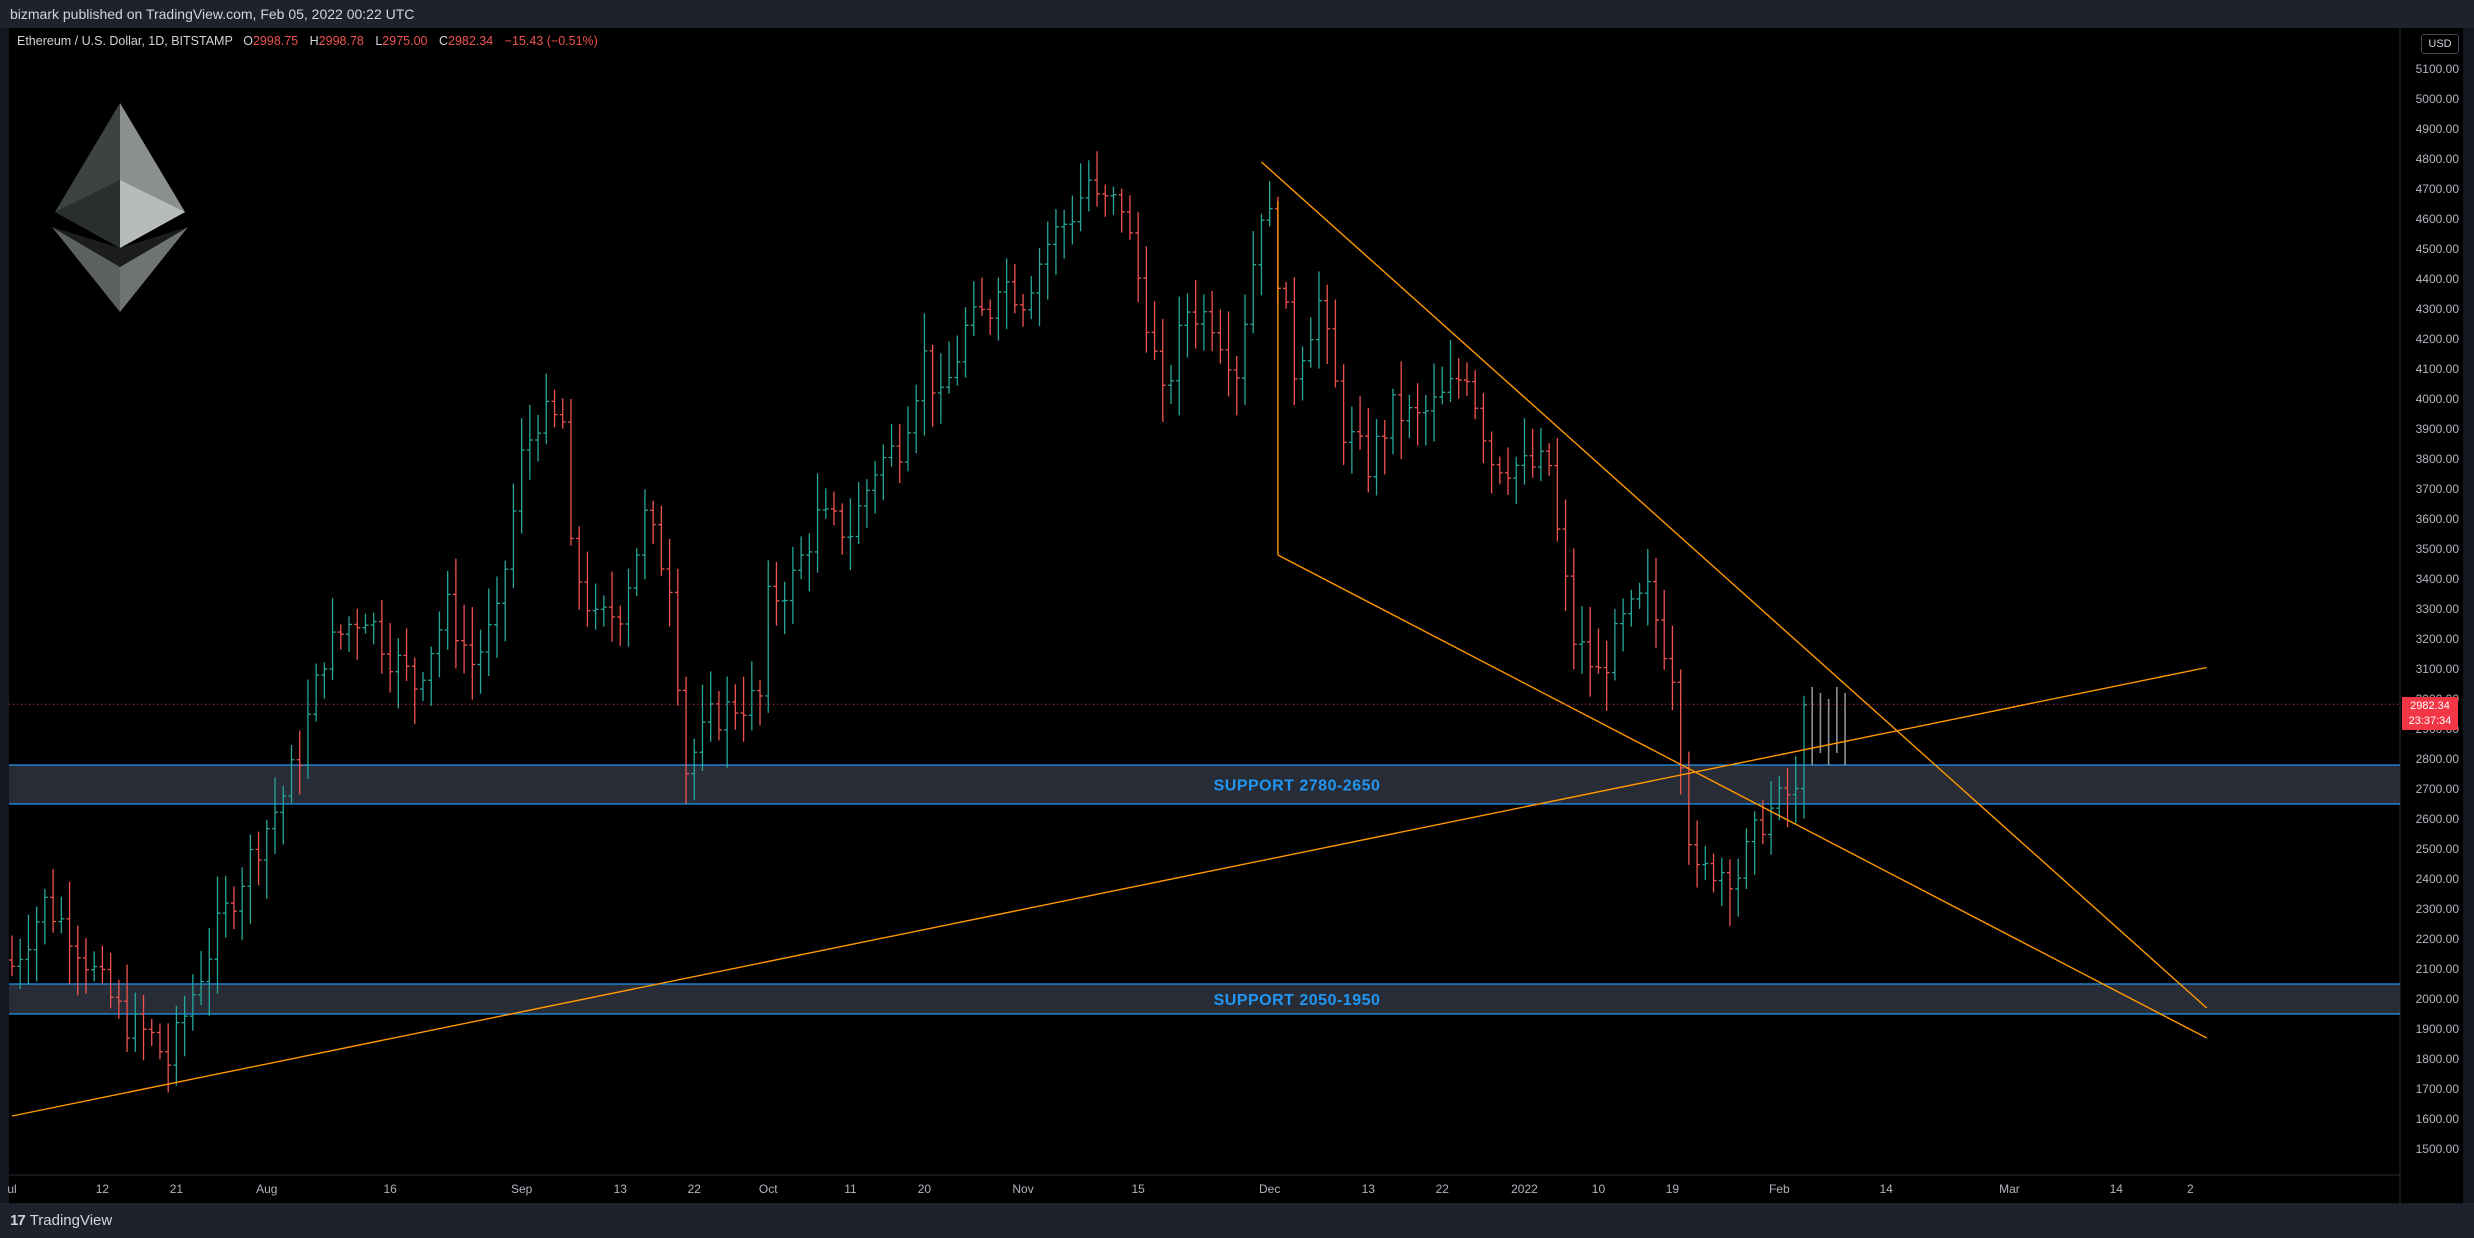  Describe the element at coordinates (266, 1189) in the screenshot. I see `date-tick-label: Aug` at that location.